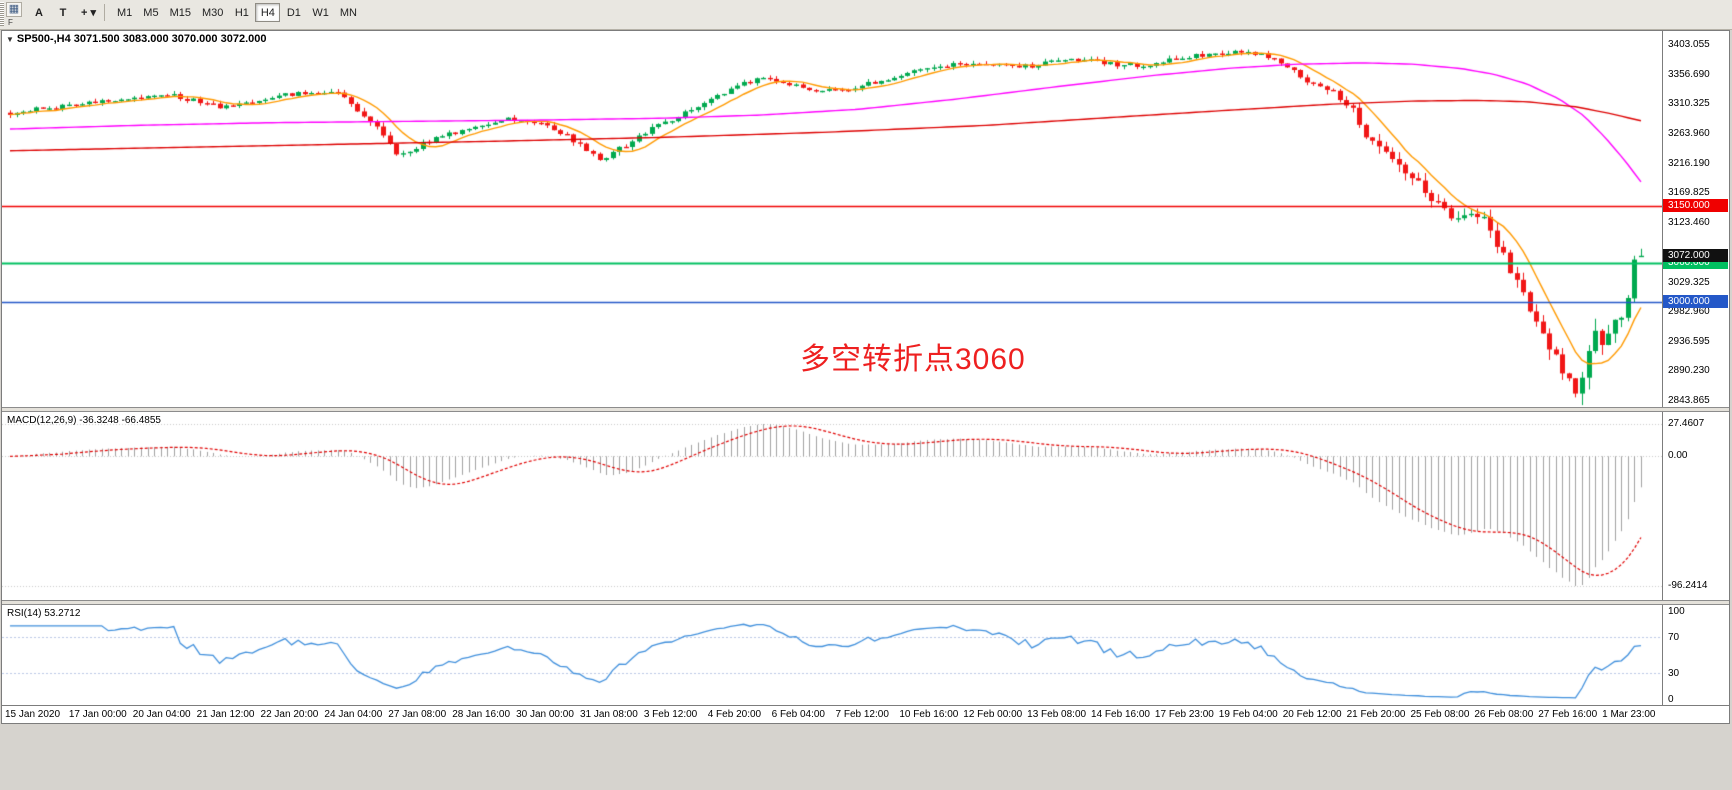 This screenshot has height=790, width=1732. Describe the element at coordinates (1629, 714) in the screenshot. I see `time-label: 1 Mar 23:00` at that location.